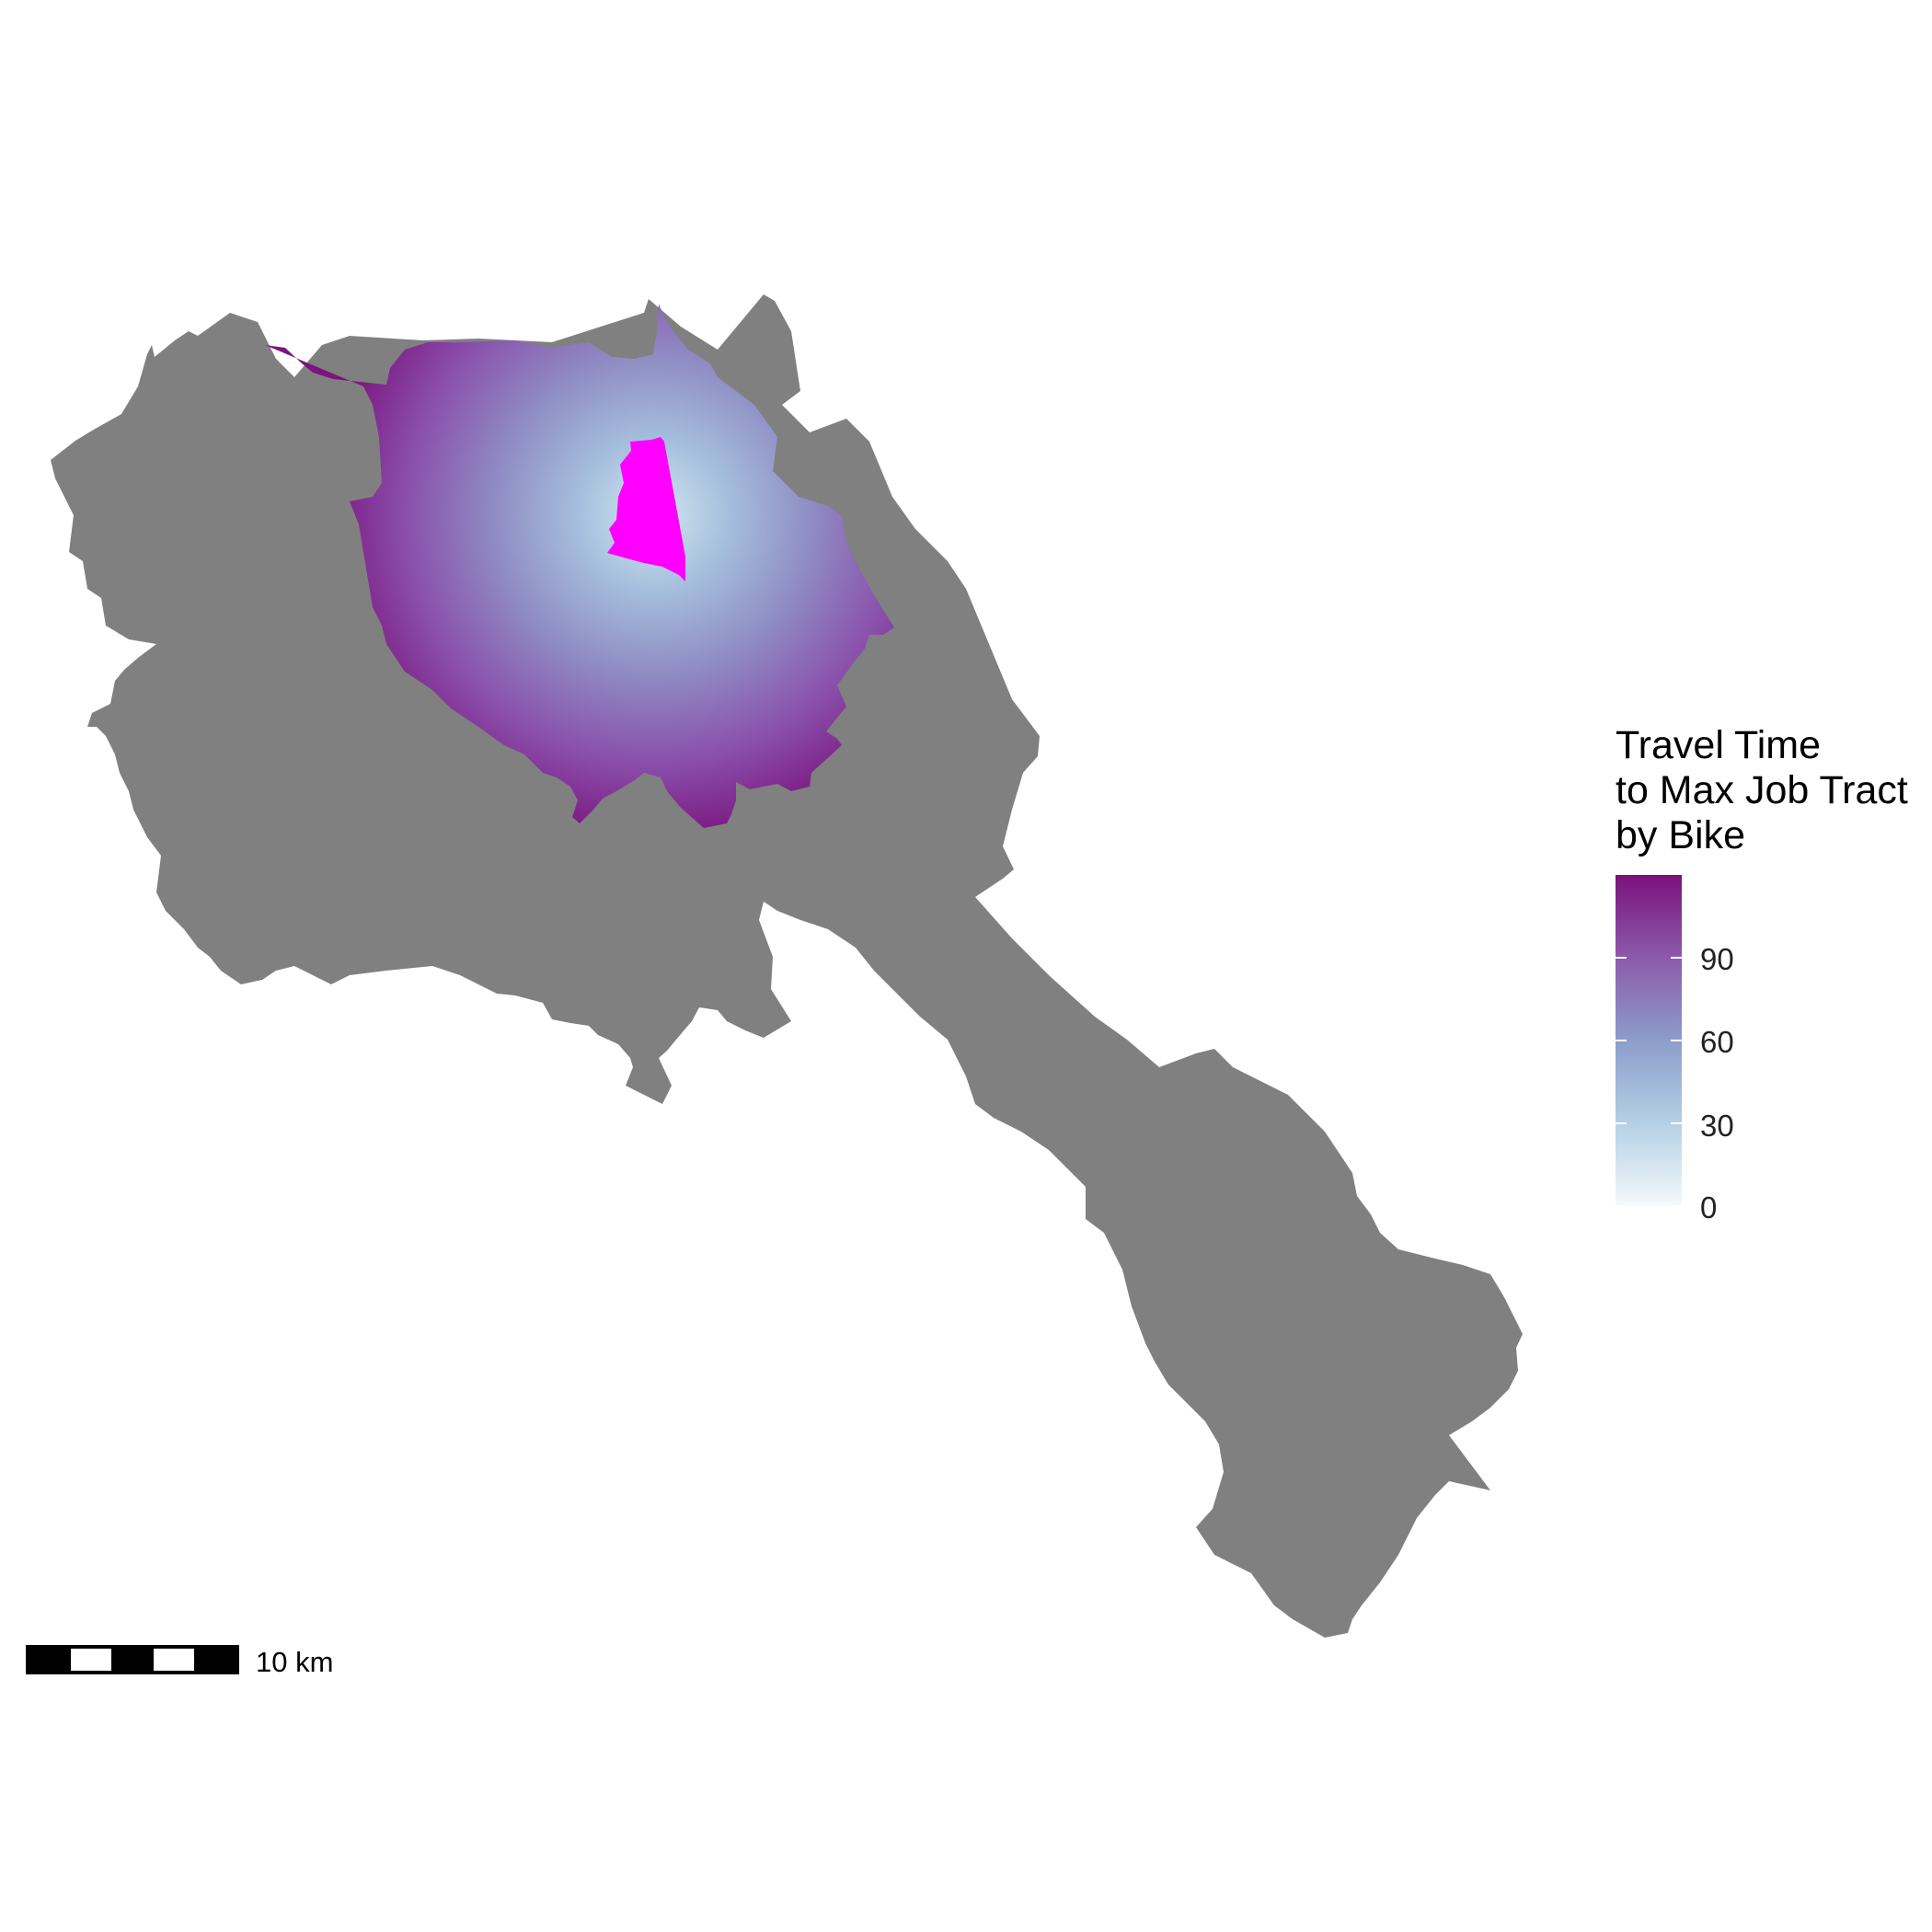 This screenshot has width=1932, height=1932. What do you see at coordinates (646, 509) in the screenshot?
I see `destination-tract` at bounding box center [646, 509].